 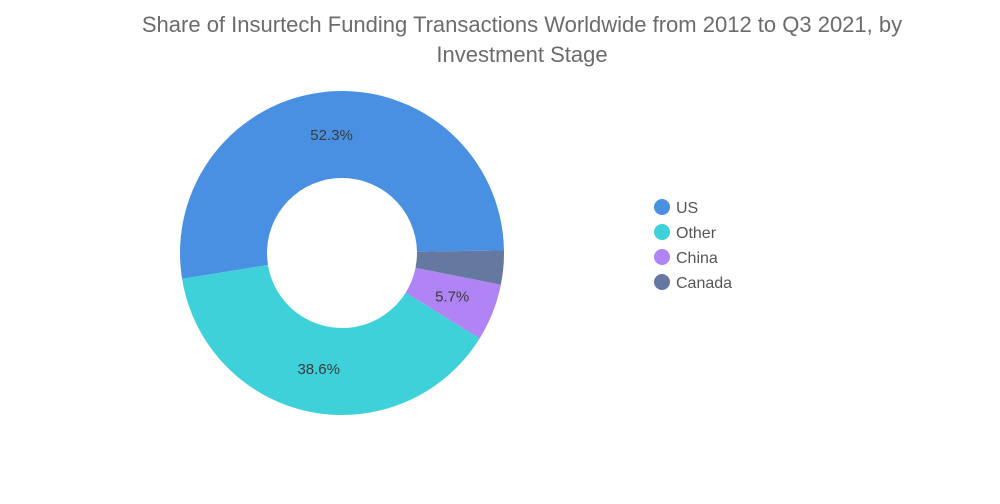 I want to click on slice-labels: 52.3% 38.6% 5.7%, so click(x=383, y=252).